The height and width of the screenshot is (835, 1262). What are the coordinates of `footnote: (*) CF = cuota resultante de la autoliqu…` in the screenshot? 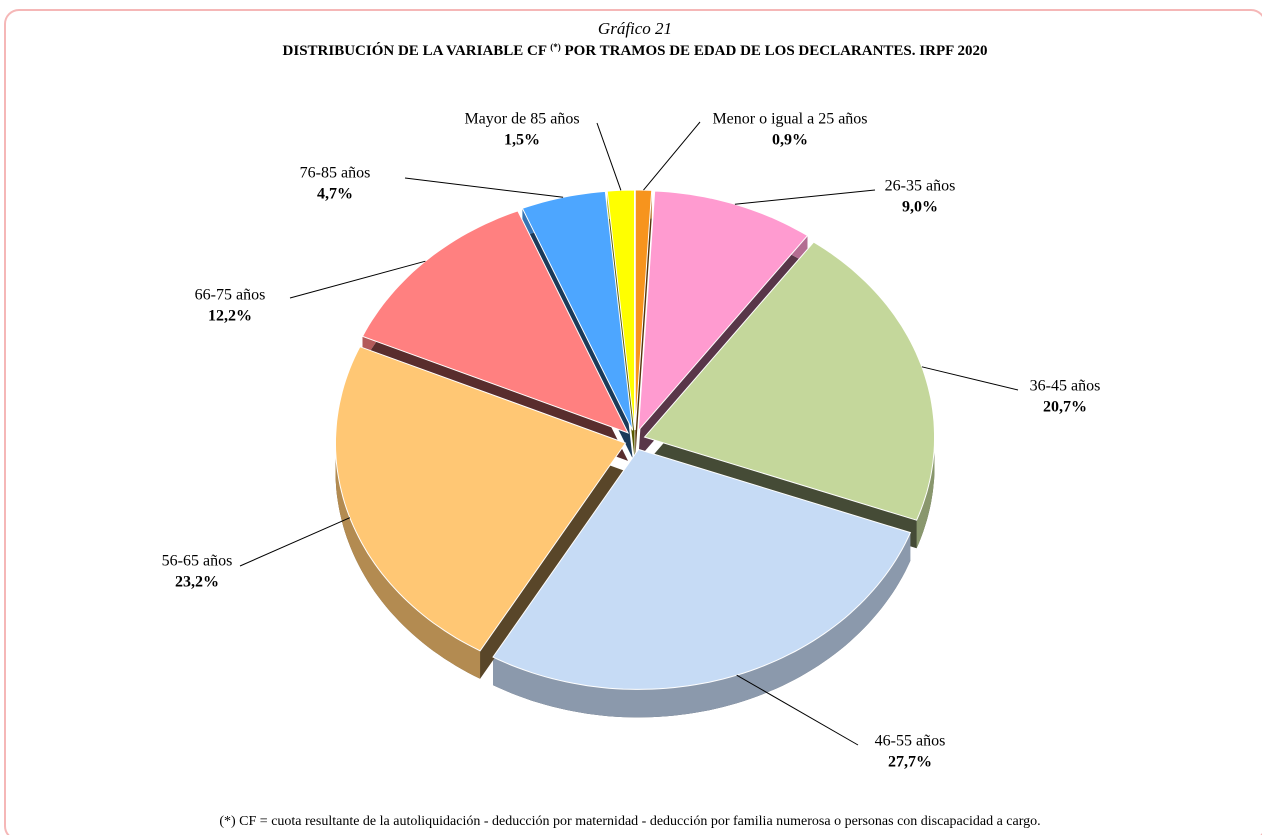 It's located at (629, 821).